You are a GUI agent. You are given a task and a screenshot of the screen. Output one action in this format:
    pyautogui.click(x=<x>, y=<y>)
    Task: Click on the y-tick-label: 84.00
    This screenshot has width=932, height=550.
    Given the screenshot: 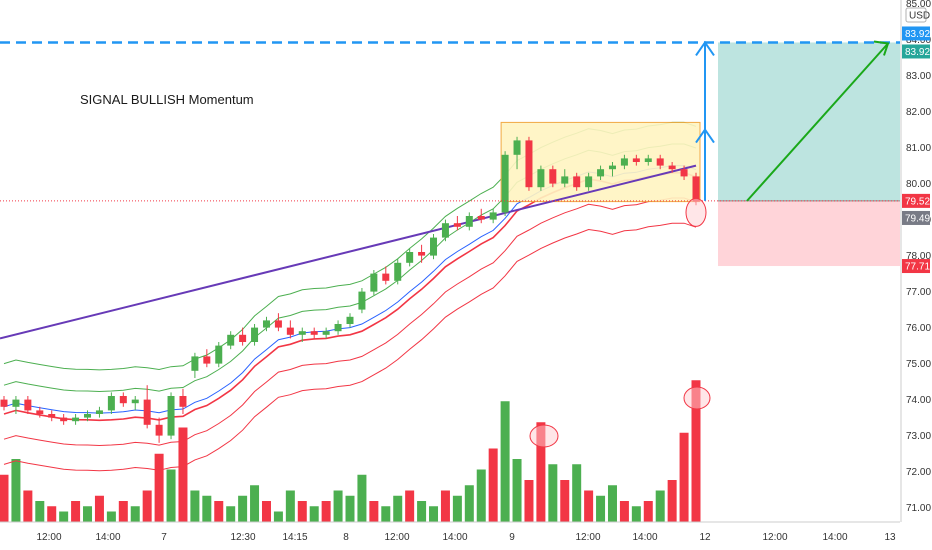 What is the action you would take?
    pyautogui.click(x=918, y=40)
    